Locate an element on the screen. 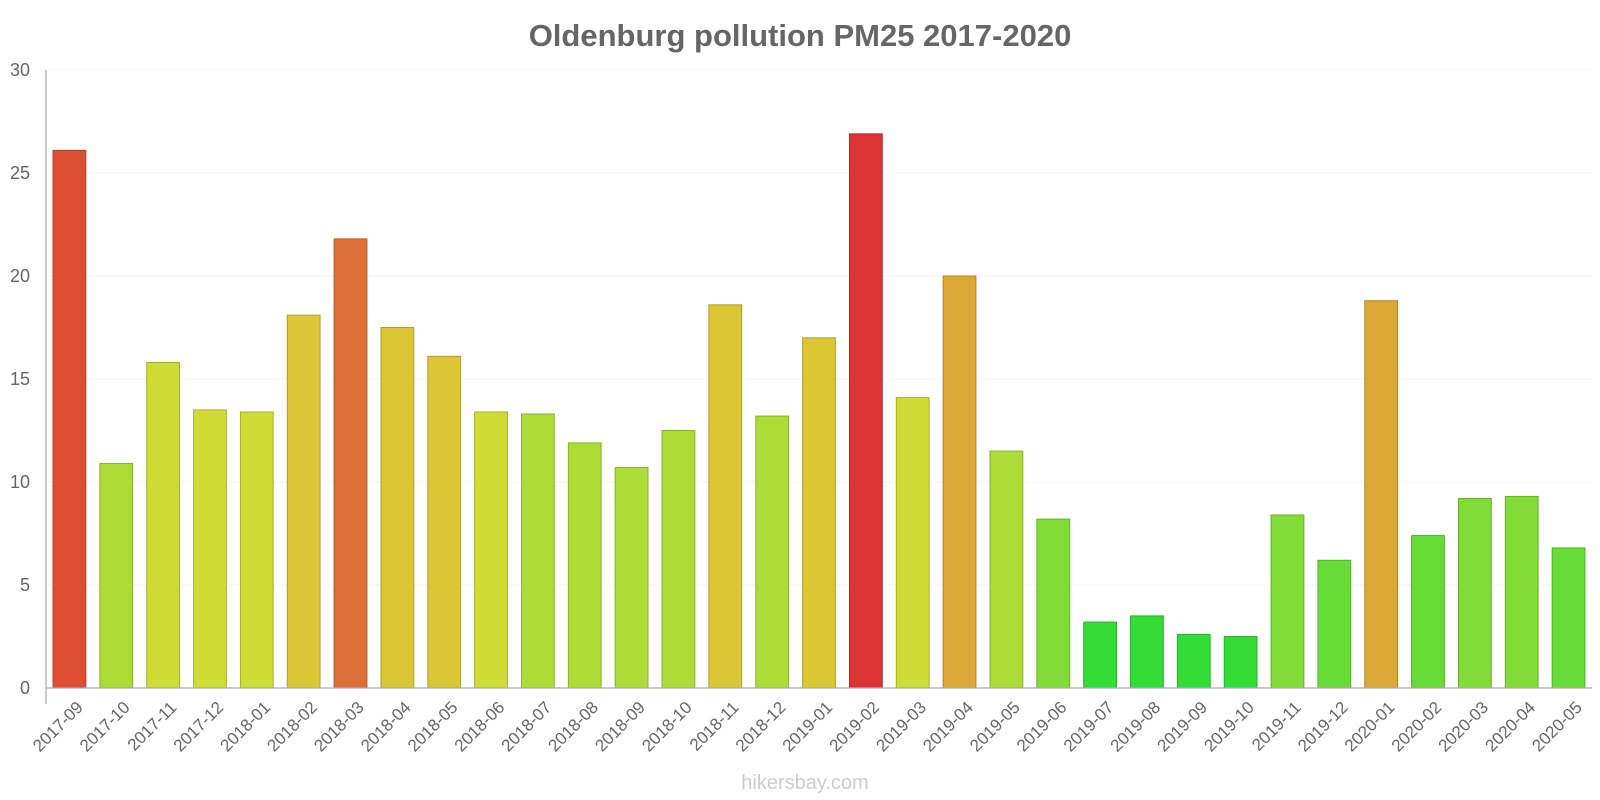  x-tick-label: 2019-05 is located at coordinates (995, 727).